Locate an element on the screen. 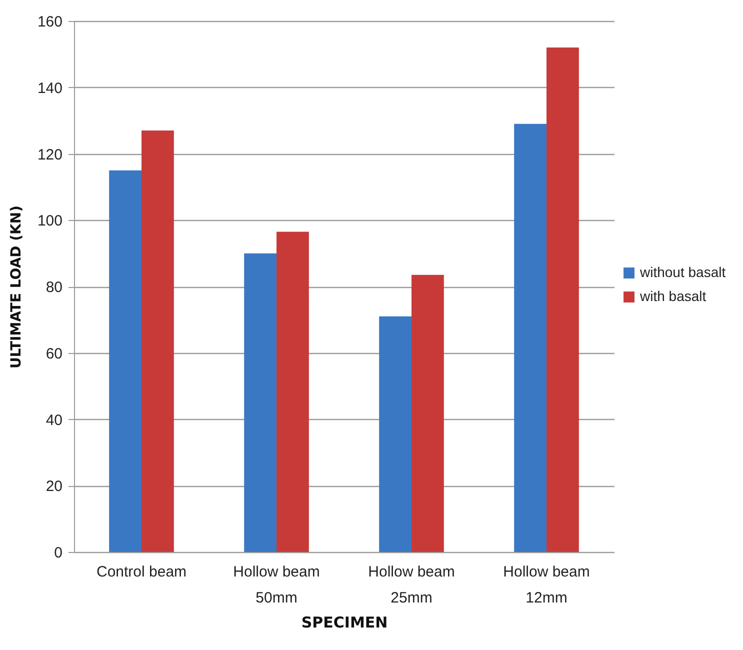 This screenshot has height=650, width=743. x-tick-label: Hollow beam 12mm is located at coordinates (546, 585).